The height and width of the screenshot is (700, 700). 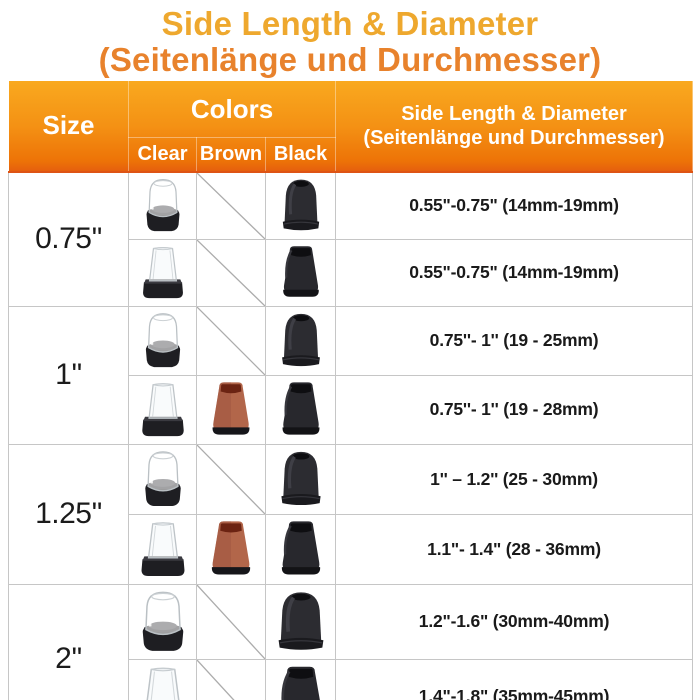 What do you see at coordinates (514, 621) in the screenshot?
I see `measurement-value: 1.2"-1.6" (30mm-40mm)` at bounding box center [514, 621].